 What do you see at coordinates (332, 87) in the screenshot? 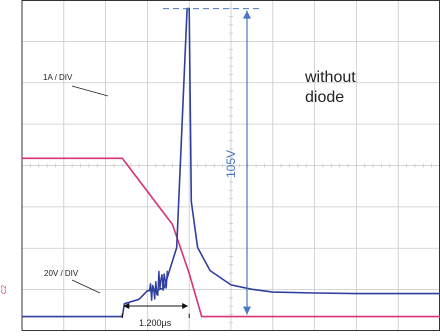
I see `annotation-without-diode: without diode` at bounding box center [332, 87].